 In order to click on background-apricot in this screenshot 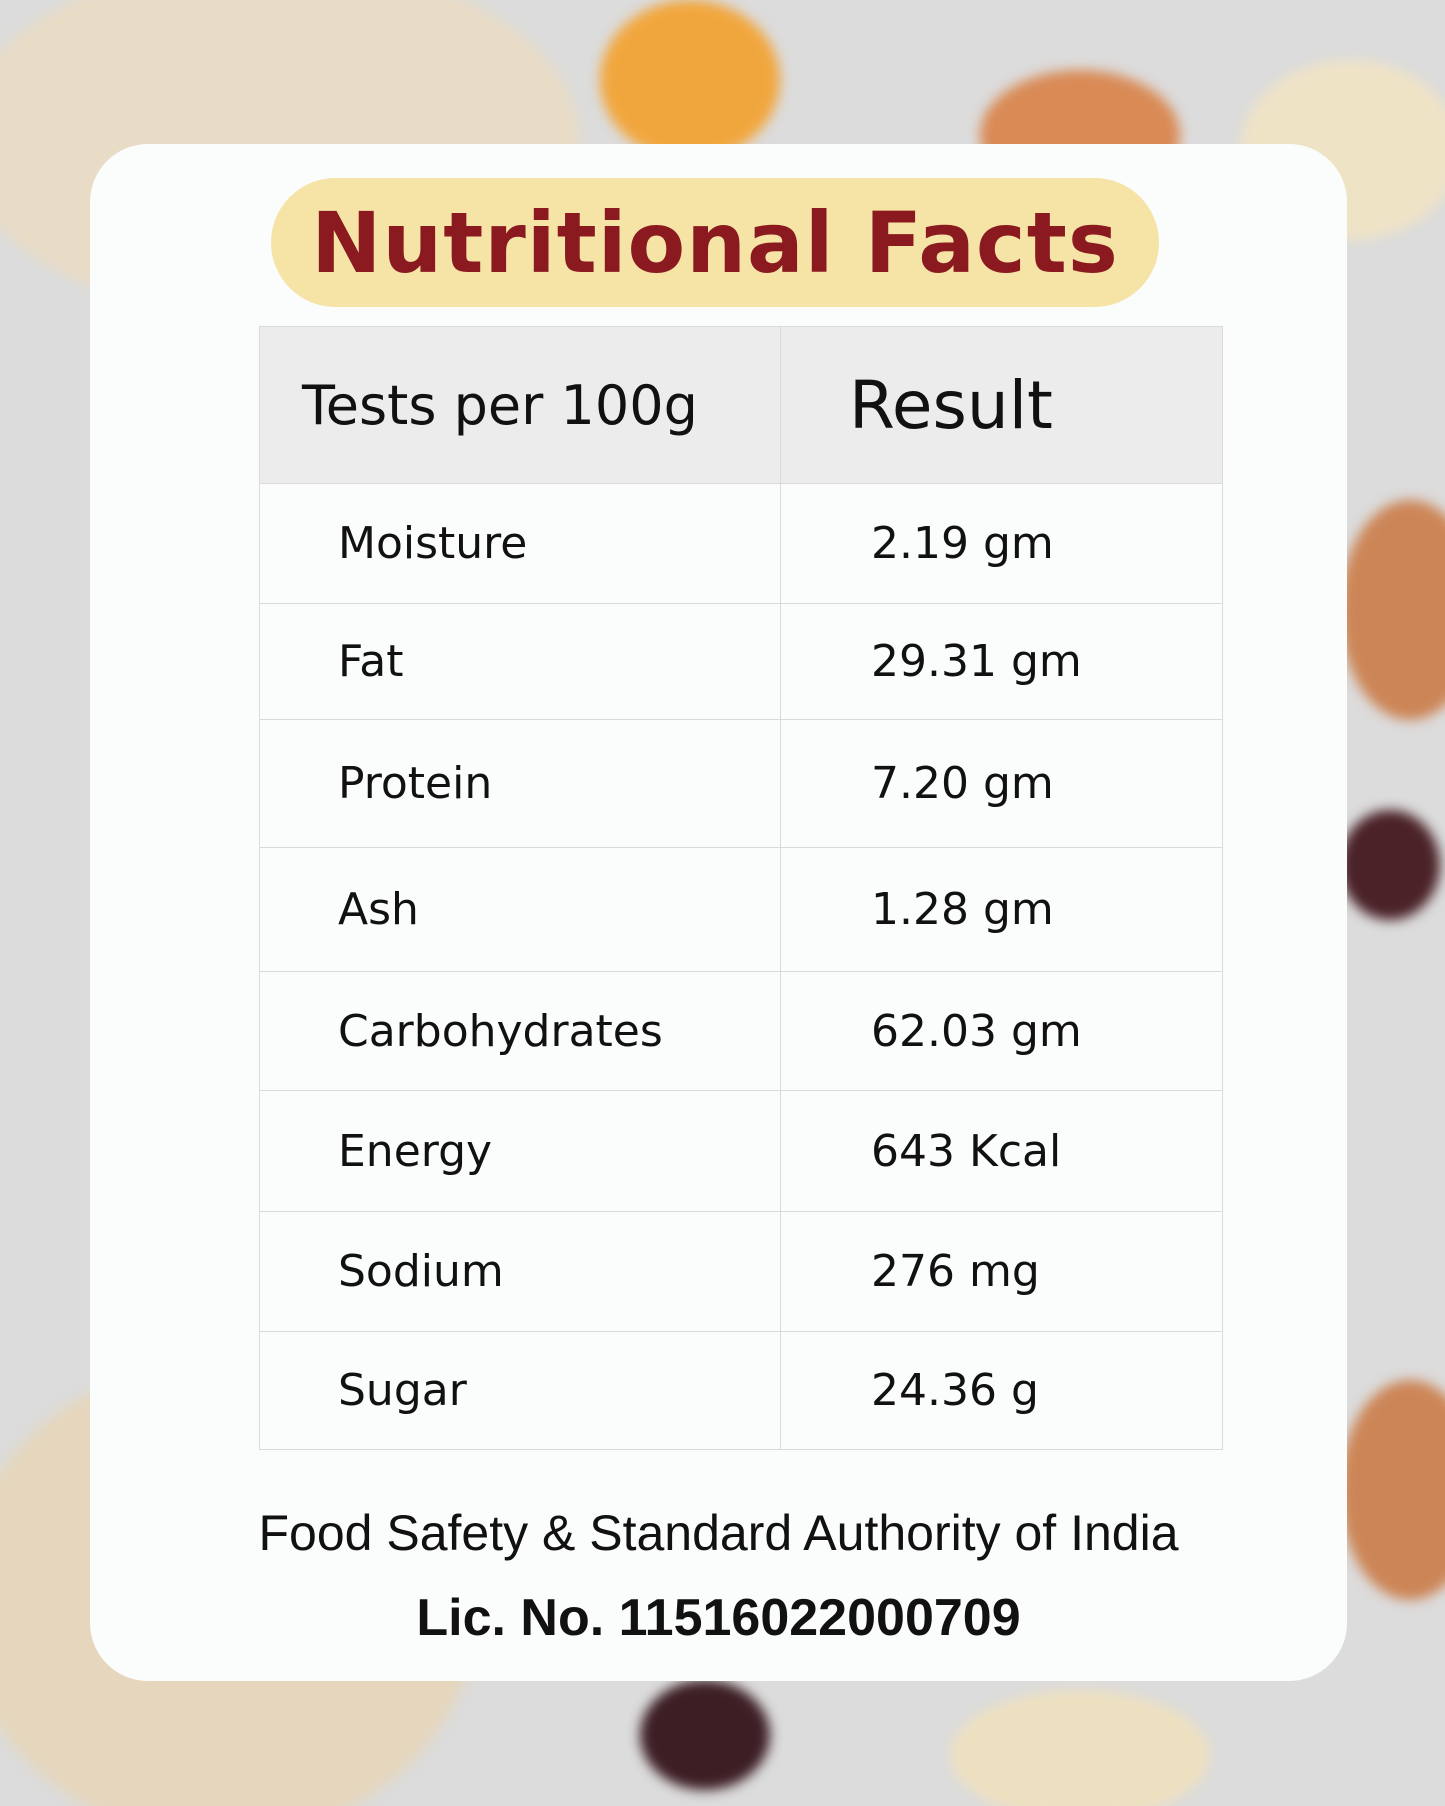, I will do `click(690, 80)`.